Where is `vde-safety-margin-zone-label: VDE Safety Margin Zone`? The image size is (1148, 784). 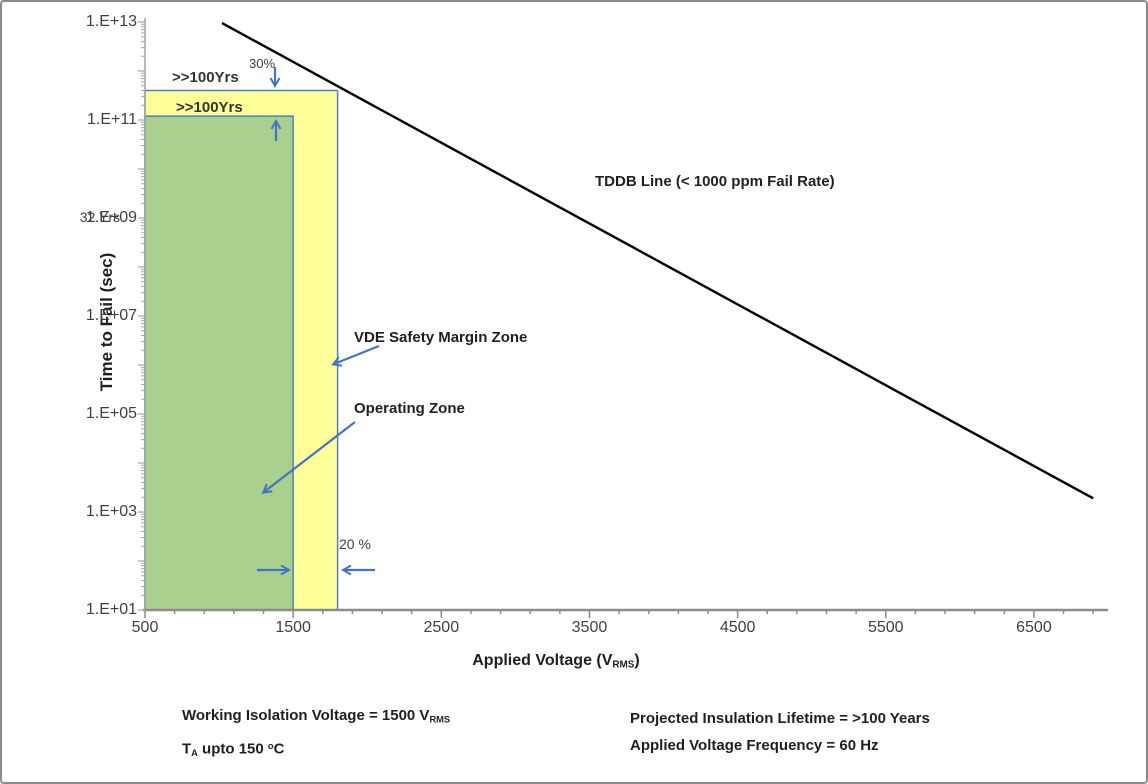 vde-safety-margin-zone-label: VDE Safety Margin Zone is located at coordinates (441, 337).